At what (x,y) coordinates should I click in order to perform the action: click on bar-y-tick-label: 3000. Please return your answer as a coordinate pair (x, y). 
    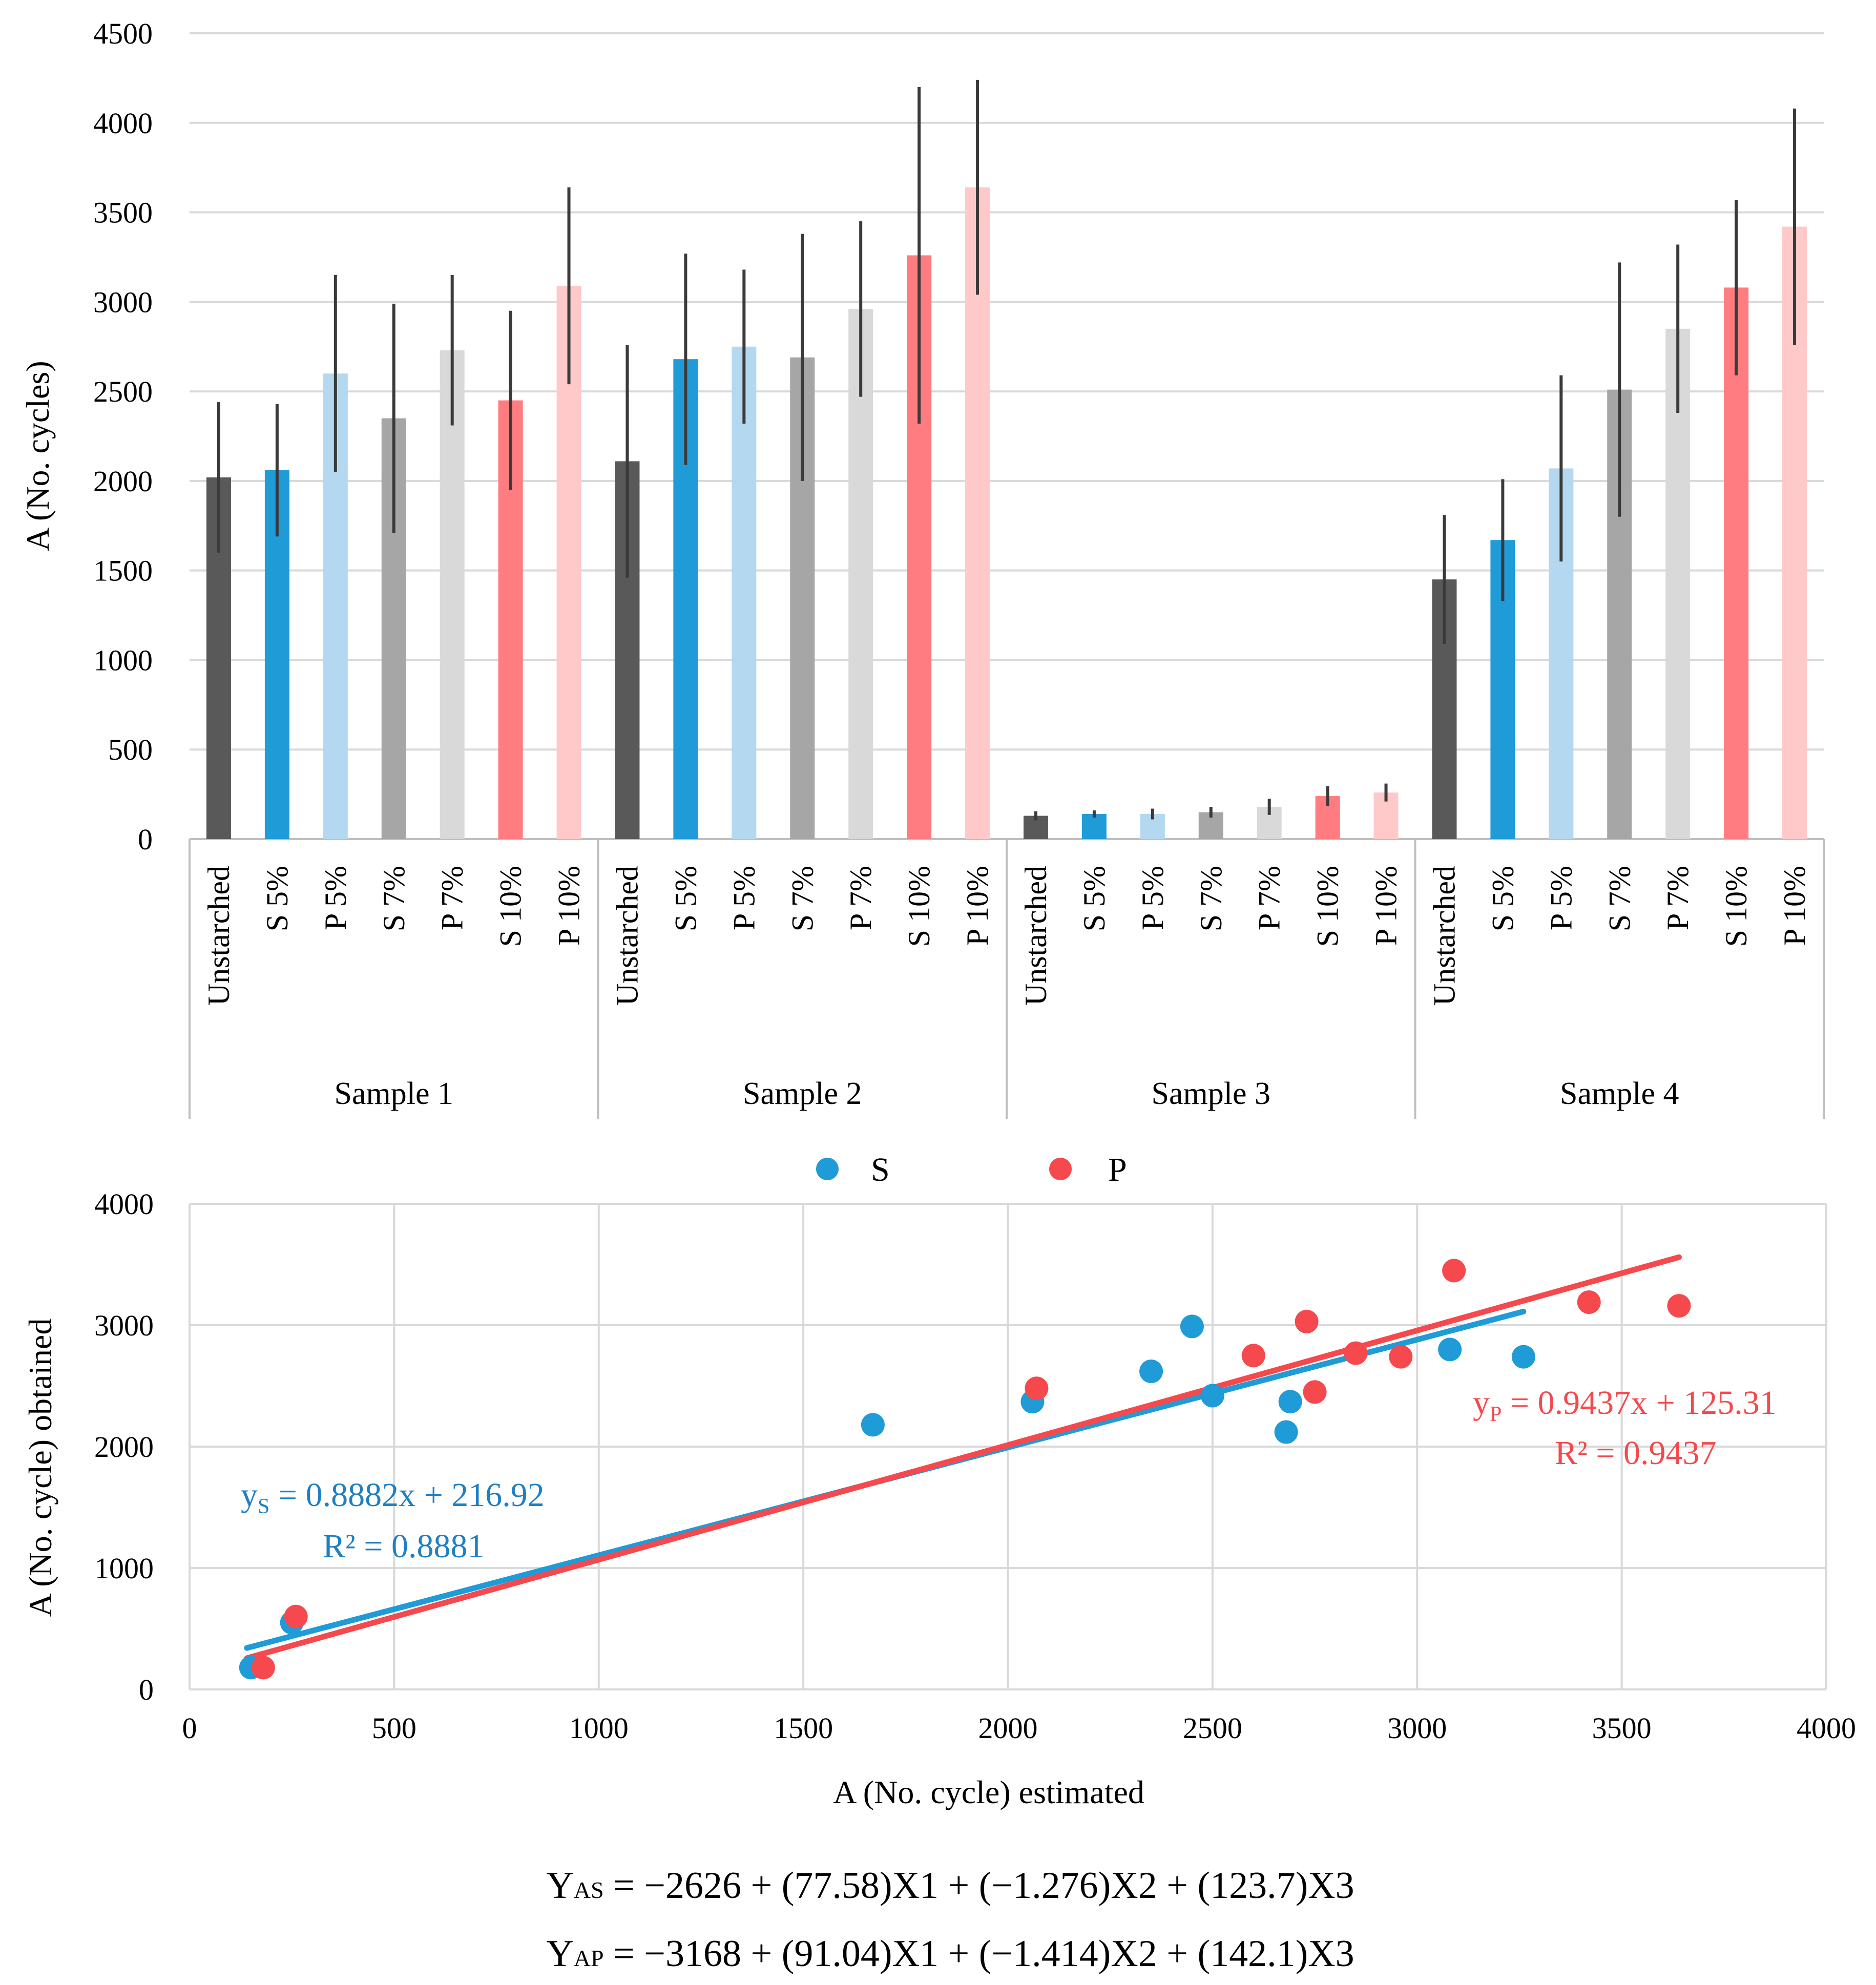
    Looking at the image, I should click on (123, 302).